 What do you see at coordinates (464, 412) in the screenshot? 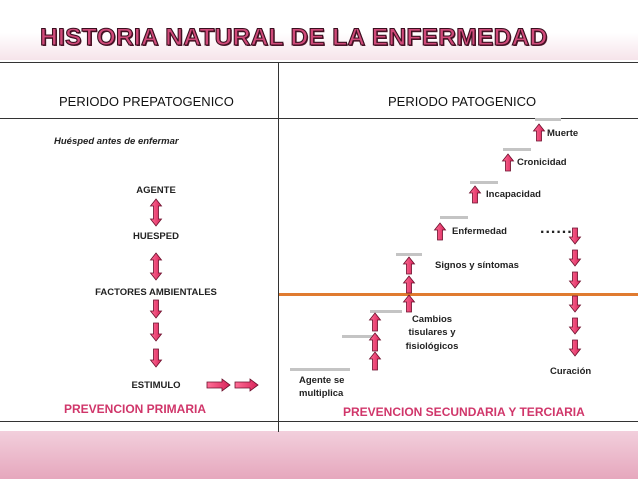
I see `prevencion-secundaria-terciaria-label: PREVENCION SECUNDARIA Y TERCIARIA` at bounding box center [464, 412].